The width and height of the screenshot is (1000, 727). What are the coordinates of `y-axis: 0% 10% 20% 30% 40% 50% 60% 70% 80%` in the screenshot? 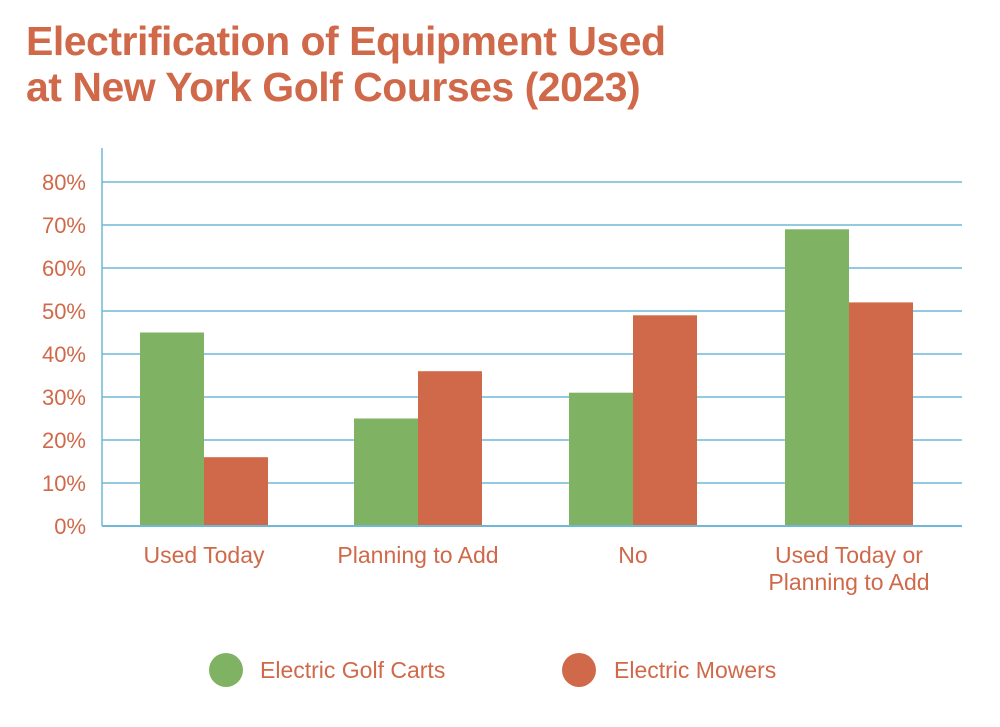 It's located at (72, 343).